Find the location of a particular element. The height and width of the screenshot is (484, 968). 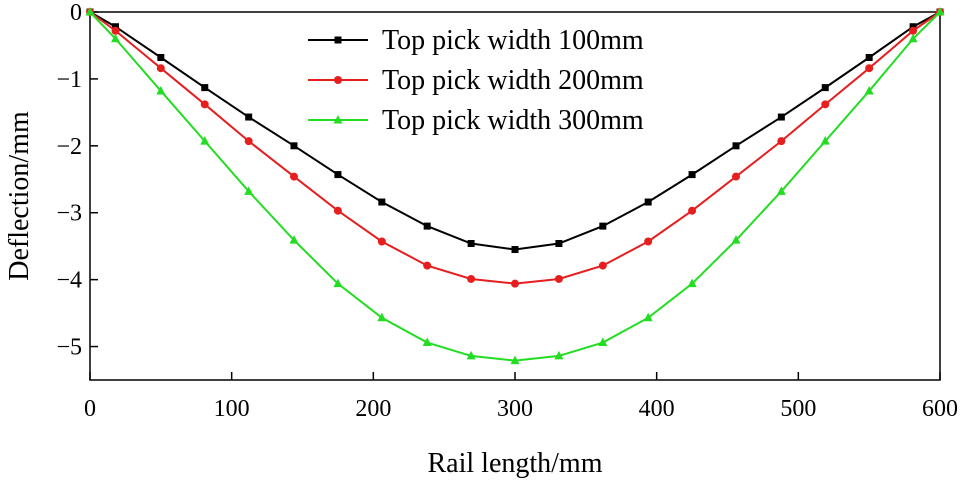

legend-entry: Top pick width 300mm is located at coordinates (476, 120).